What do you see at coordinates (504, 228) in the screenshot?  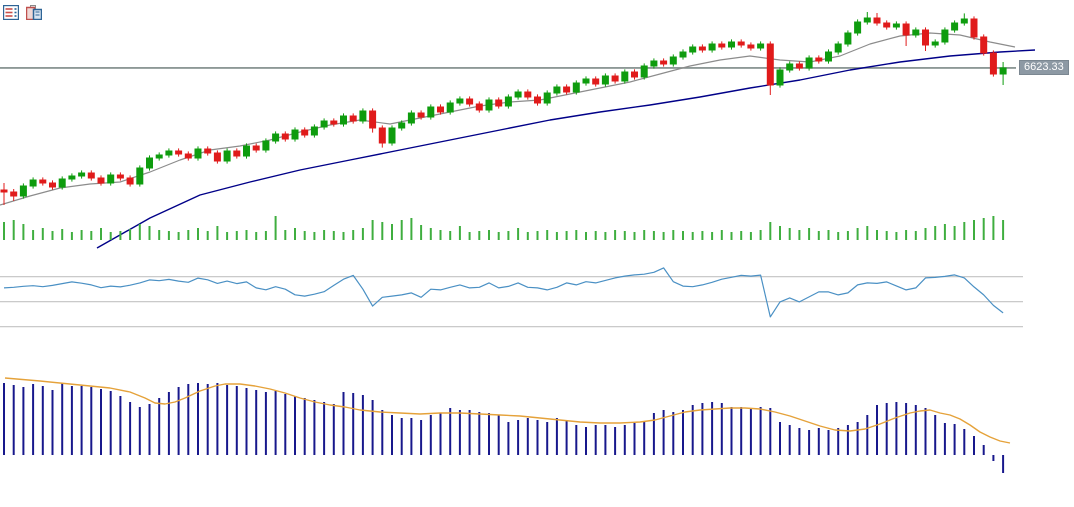 I see `volume-bars` at bounding box center [504, 228].